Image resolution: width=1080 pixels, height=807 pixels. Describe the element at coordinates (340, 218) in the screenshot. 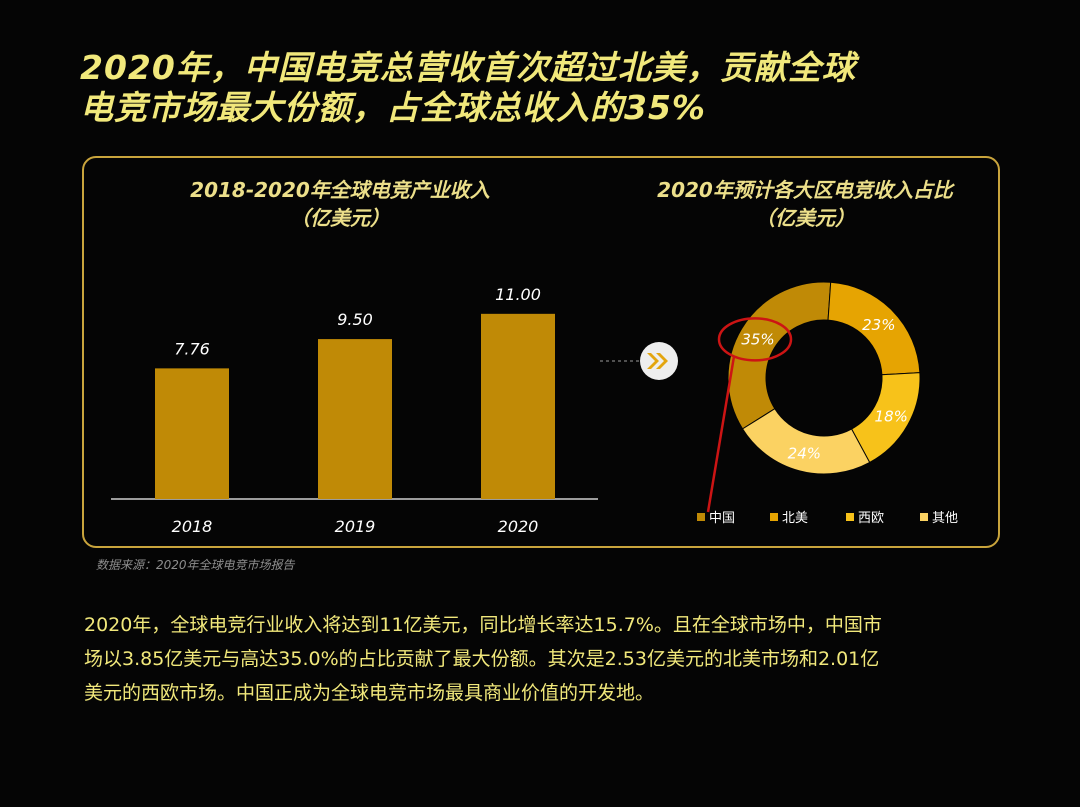

I see `bar-chart-unit: （亿美元）` at that location.